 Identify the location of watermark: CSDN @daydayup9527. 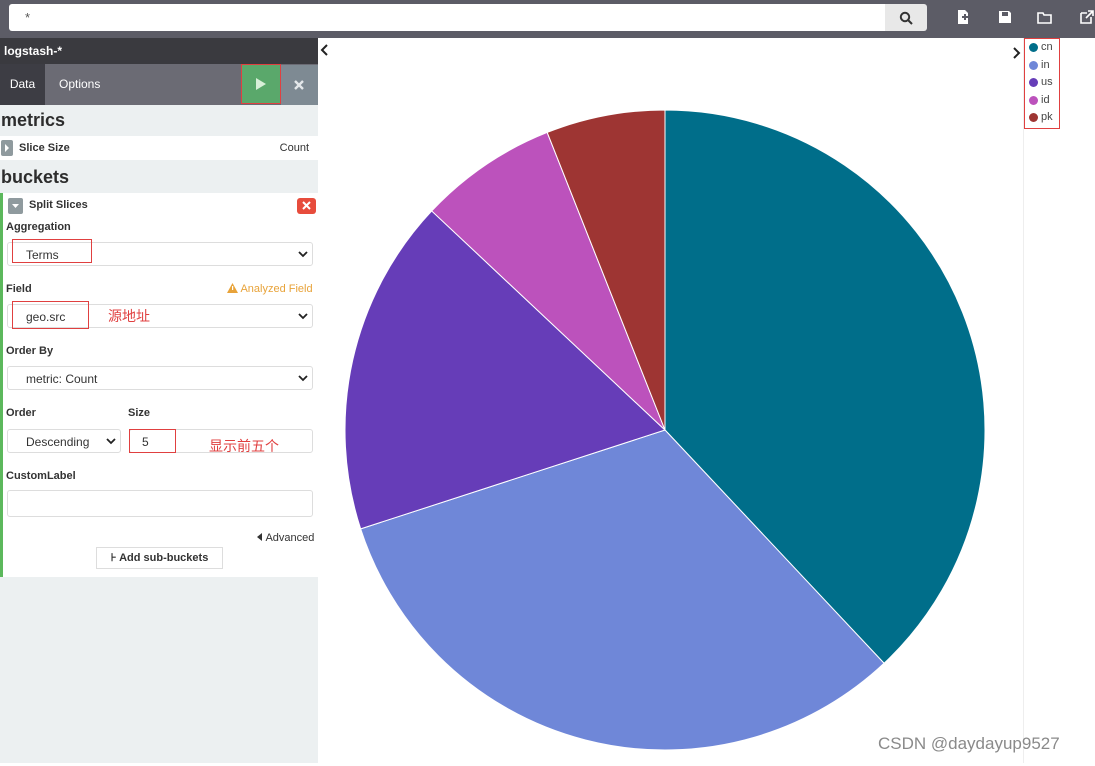
(969, 743).